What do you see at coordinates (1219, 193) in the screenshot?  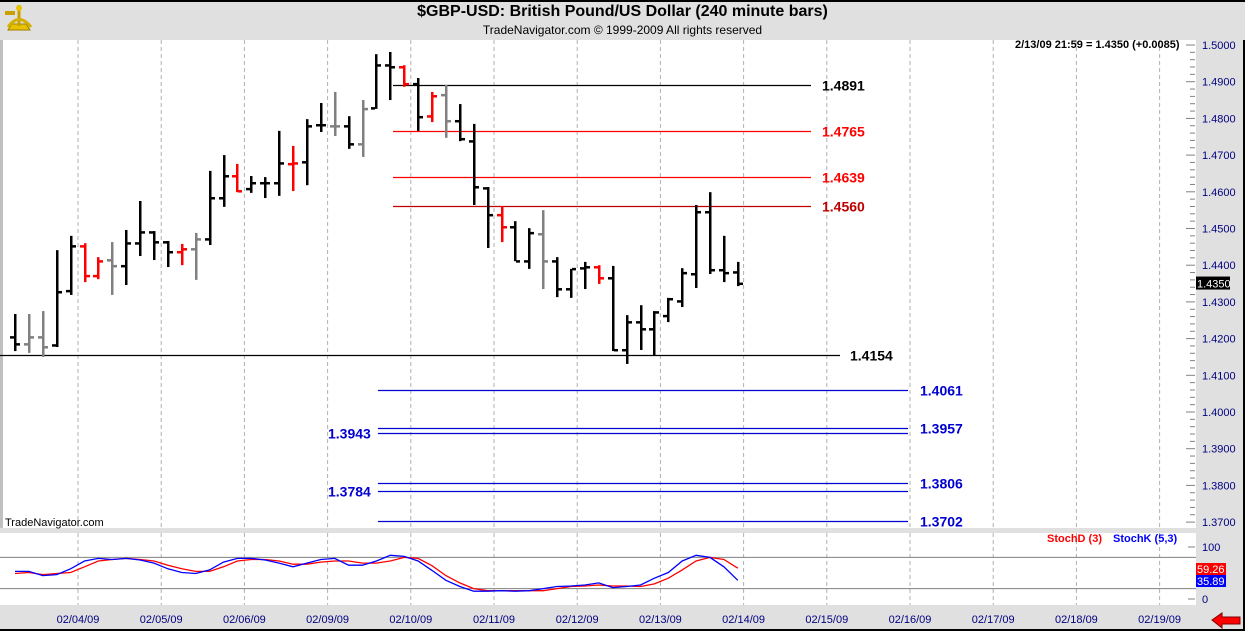 I see `y-tick-label: 1.4600` at bounding box center [1219, 193].